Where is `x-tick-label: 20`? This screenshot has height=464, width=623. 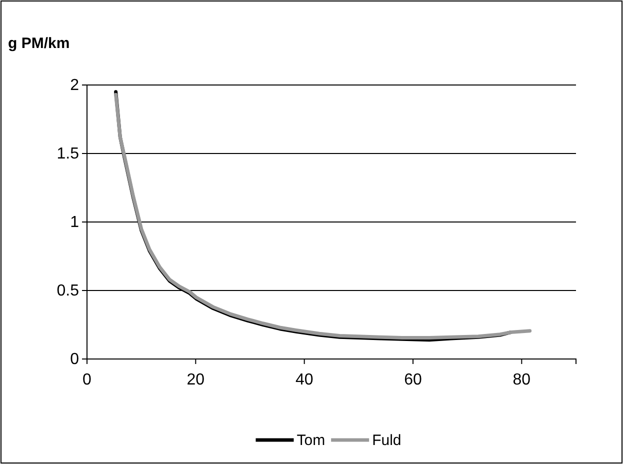
x-tick-label: 20 is located at coordinates (195, 380).